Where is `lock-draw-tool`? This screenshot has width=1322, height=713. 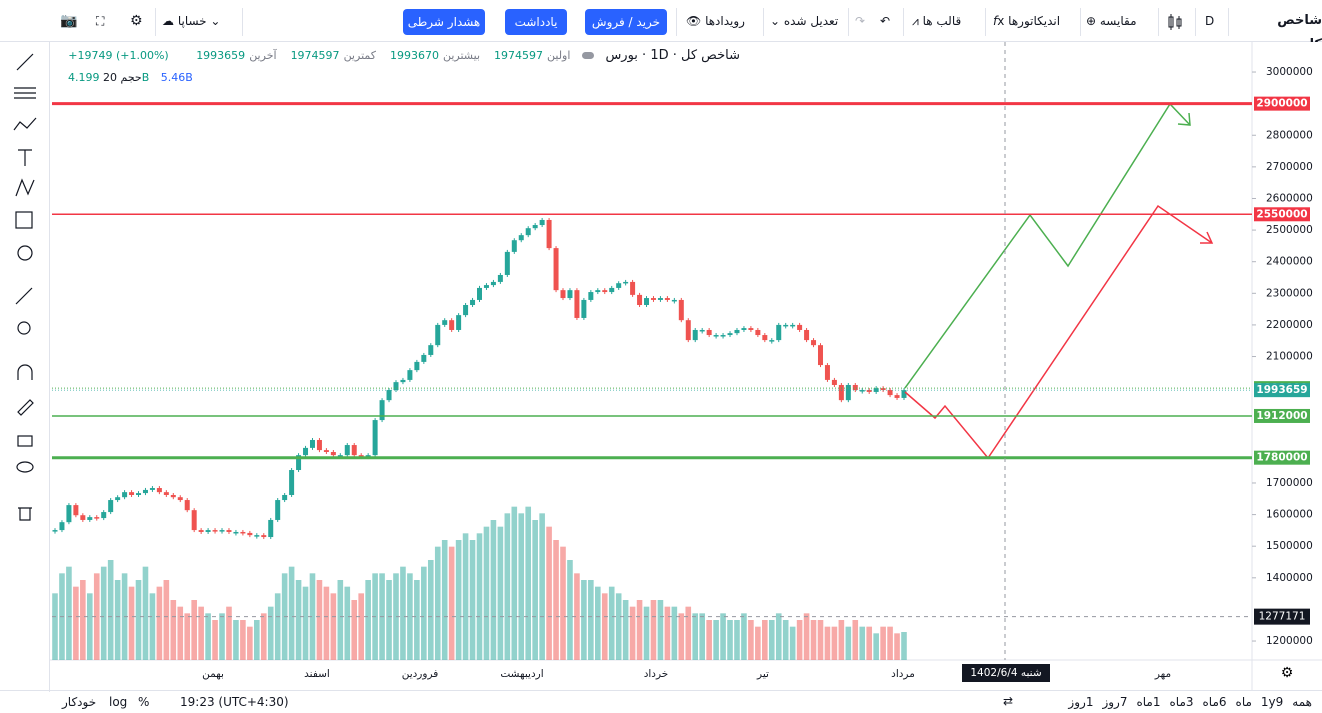 lock-draw-tool is located at coordinates (25, 407).